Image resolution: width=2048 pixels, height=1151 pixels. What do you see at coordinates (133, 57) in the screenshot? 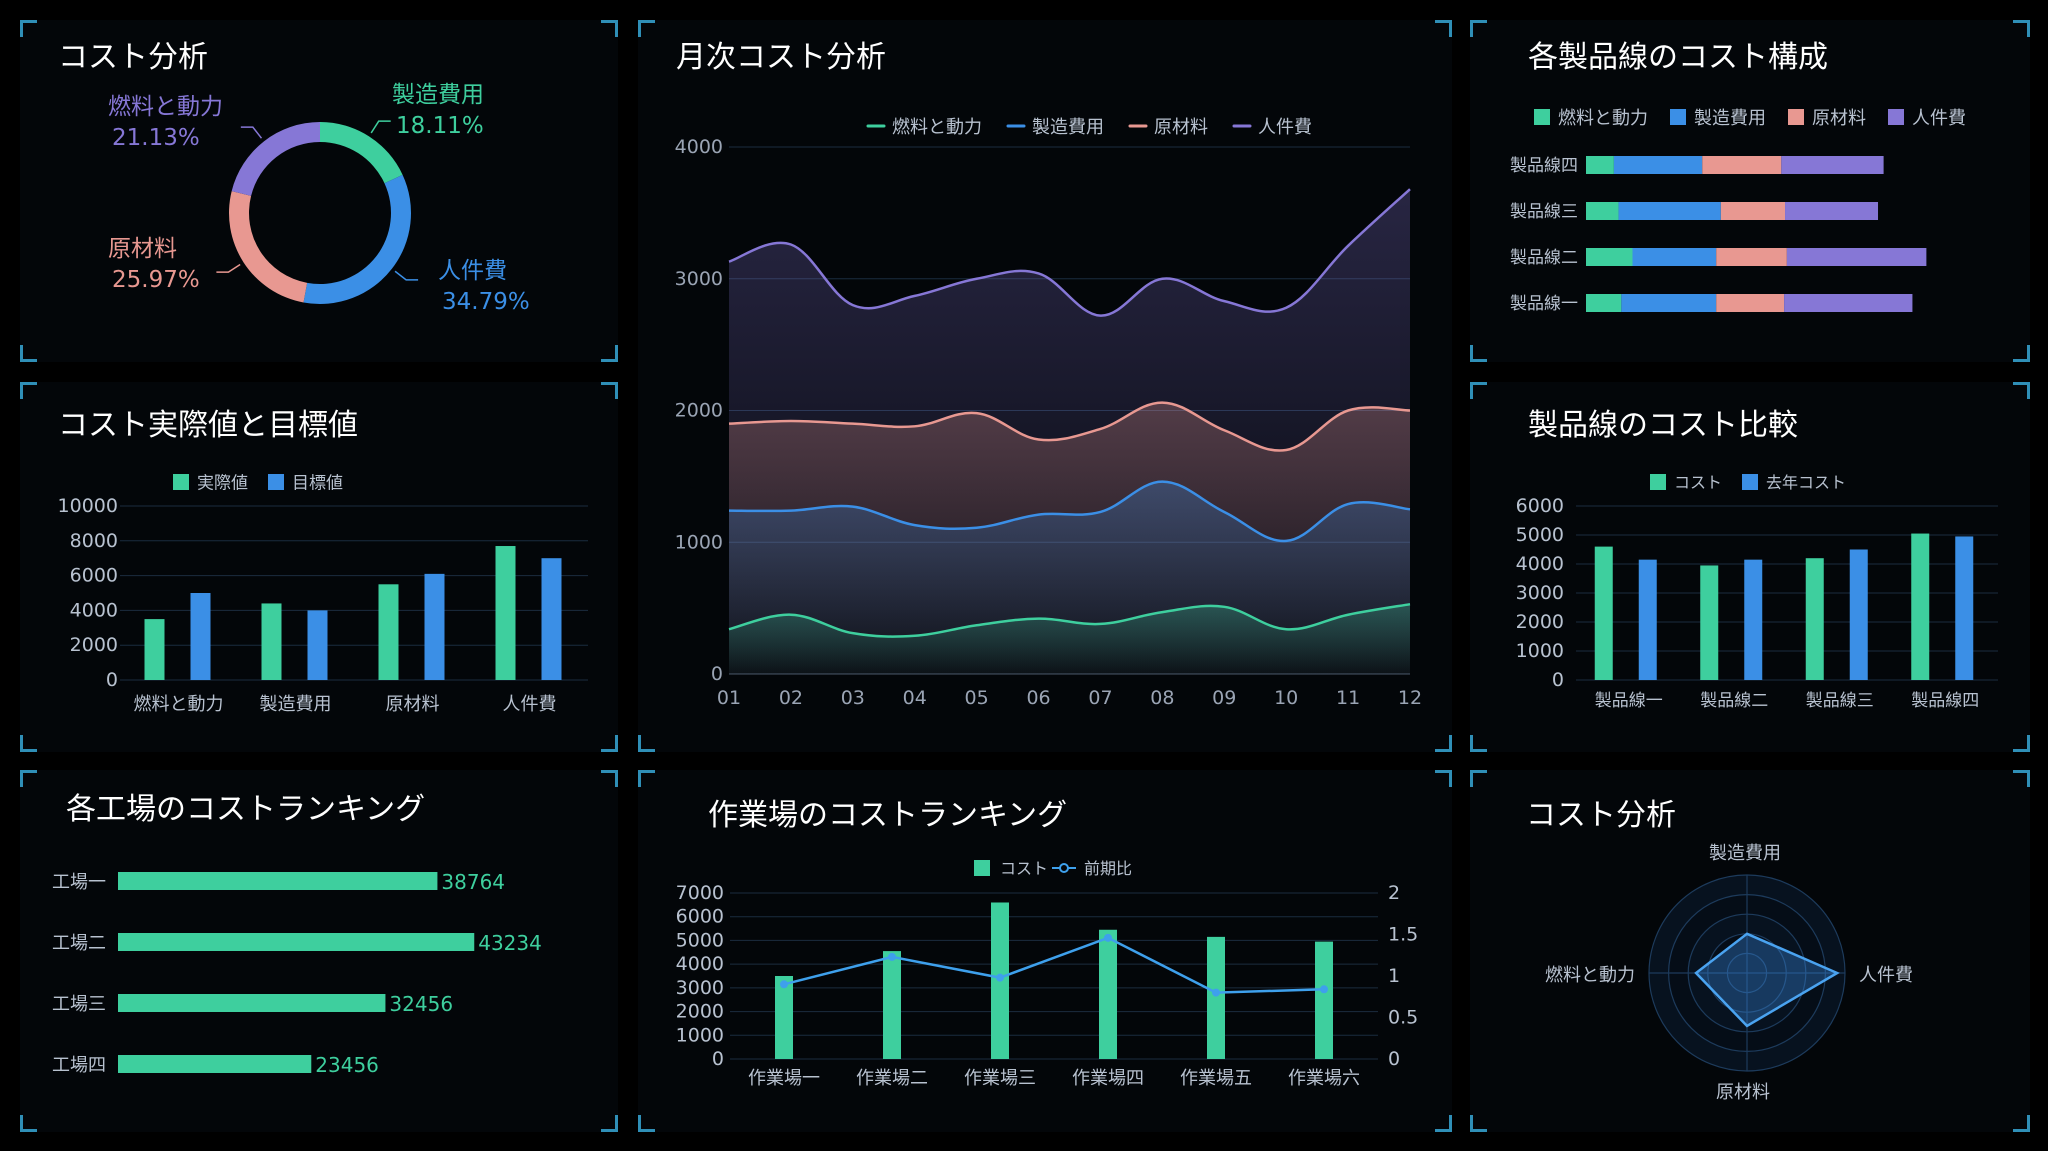
I see `panel-title: コスト分析` at bounding box center [133, 57].